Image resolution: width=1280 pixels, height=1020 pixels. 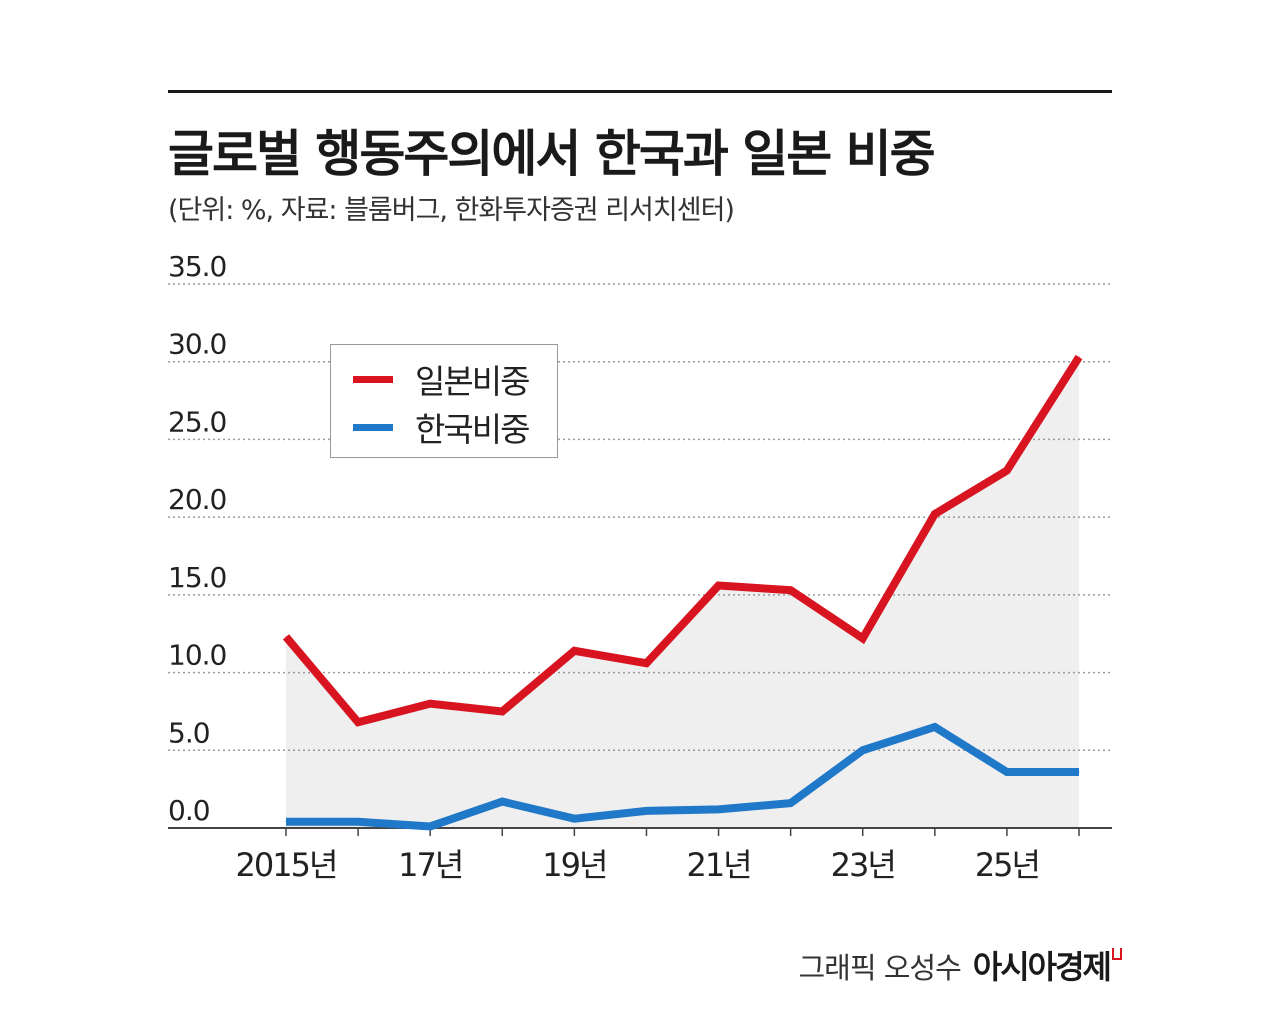 I want to click on legend-item-korea: 한국비중, so click(x=441, y=427).